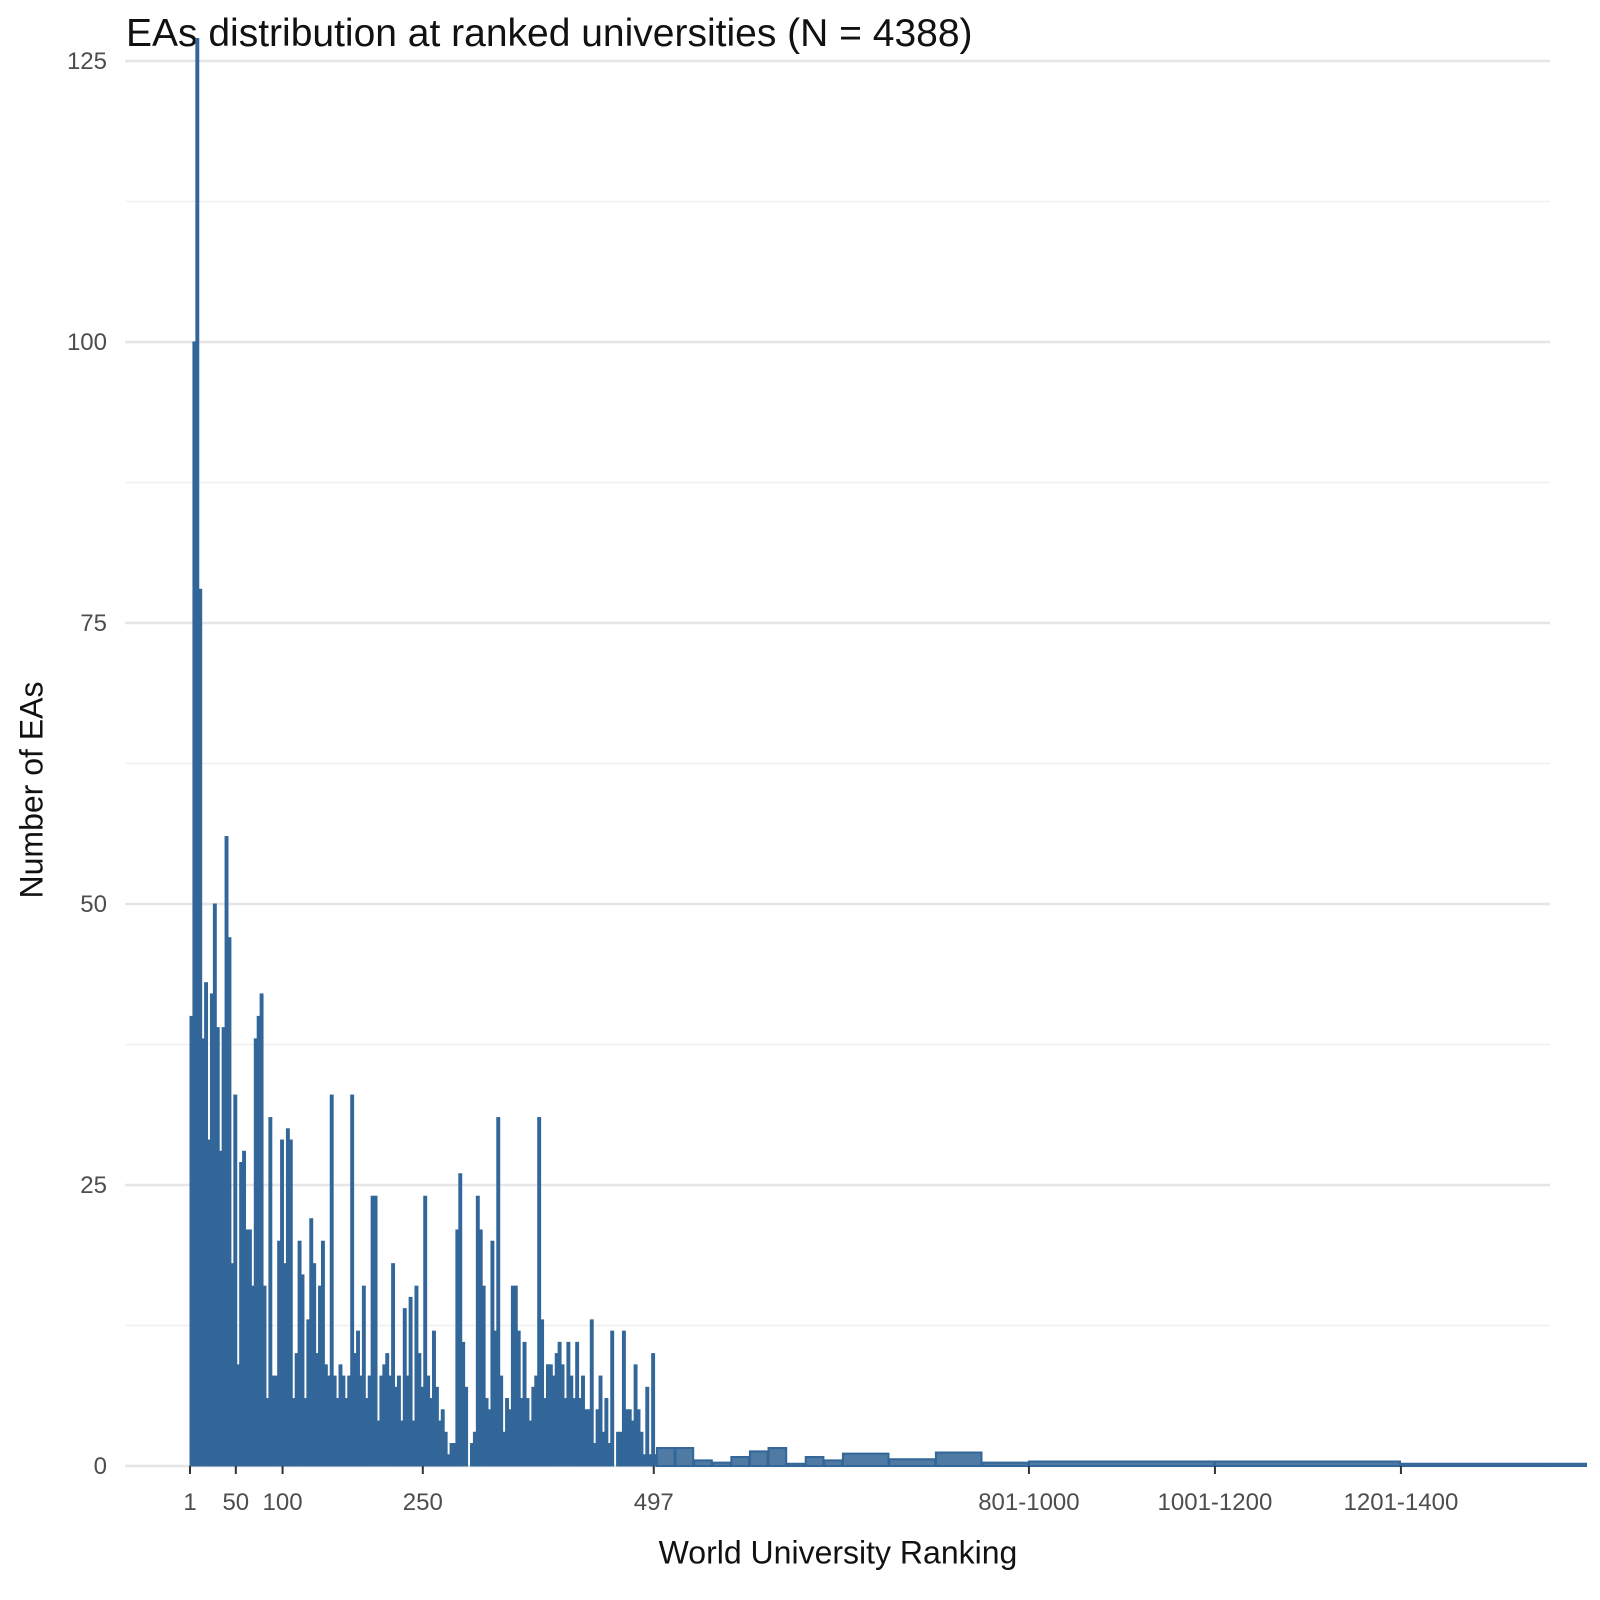 The height and width of the screenshot is (1600, 1600). Describe the element at coordinates (838, 1552) in the screenshot. I see `x-axis-title: World University Ranking` at that location.